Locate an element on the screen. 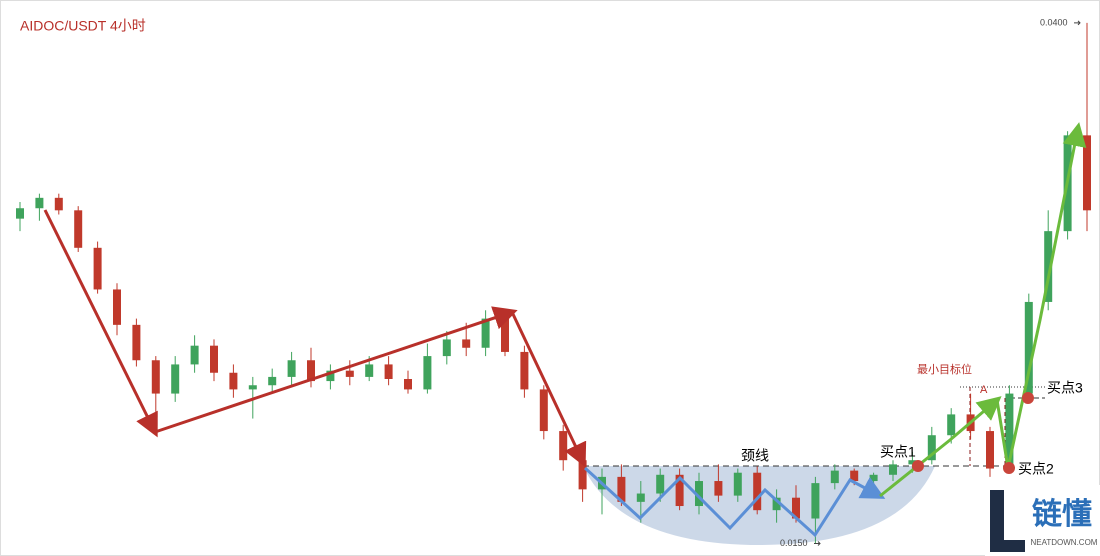 Image resolution: width=1100 pixels, height=556 pixels. logo: 链懂 NEATDOWN.COM is located at coordinates (1042, 520).